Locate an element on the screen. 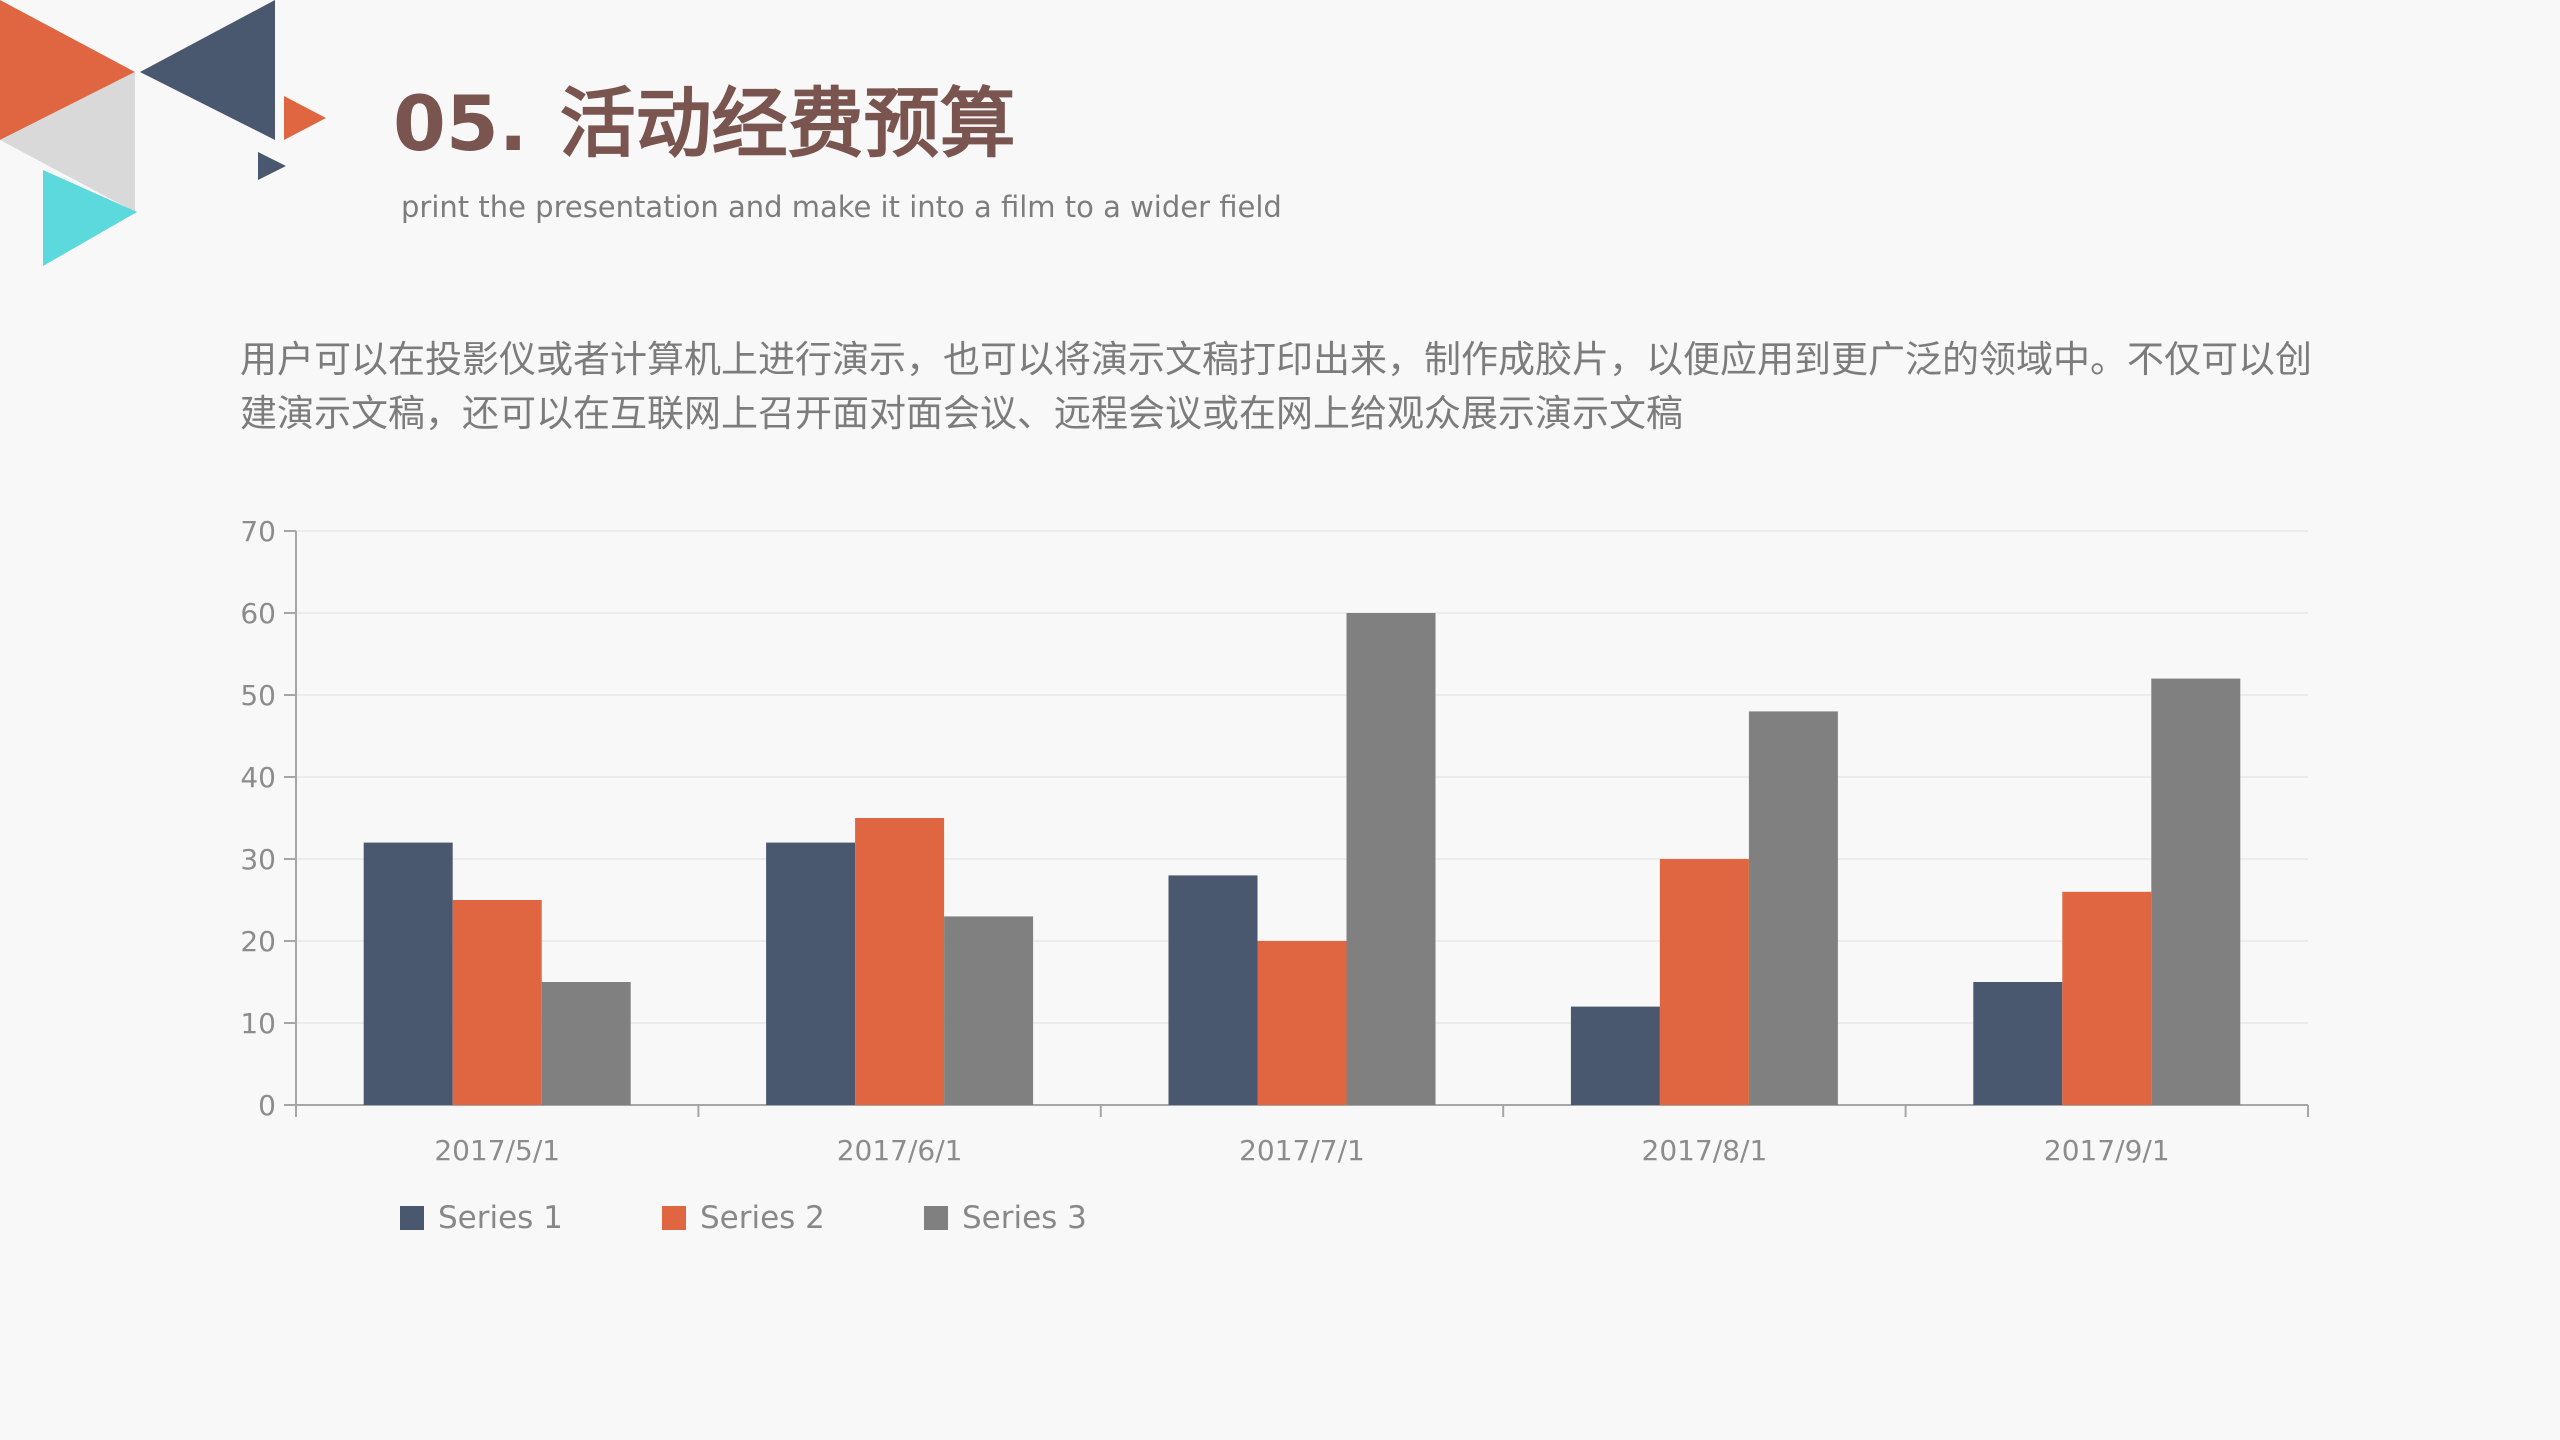  legend-label: Series 1 is located at coordinates (500, 1218).